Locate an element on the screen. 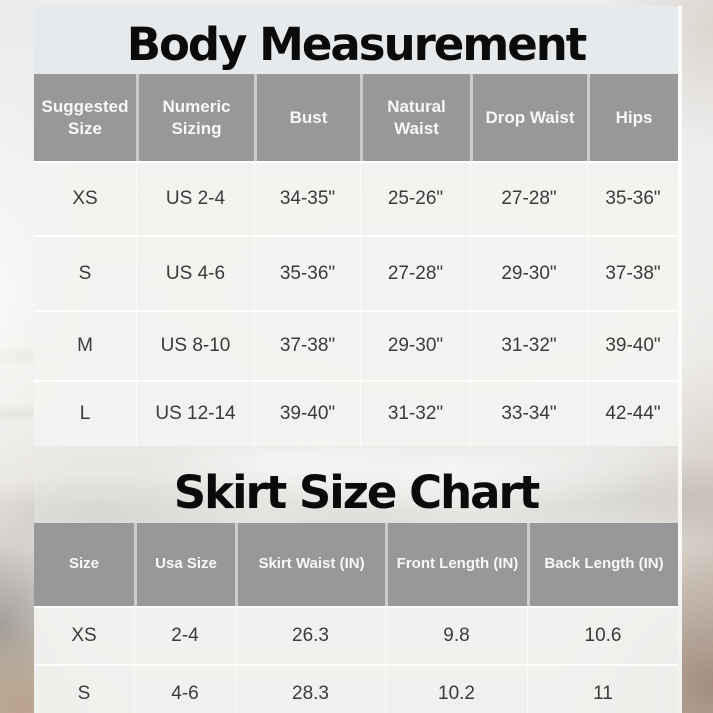 The width and height of the screenshot is (713, 713). table-cell: 2-4 is located at coordinates (184, 636).